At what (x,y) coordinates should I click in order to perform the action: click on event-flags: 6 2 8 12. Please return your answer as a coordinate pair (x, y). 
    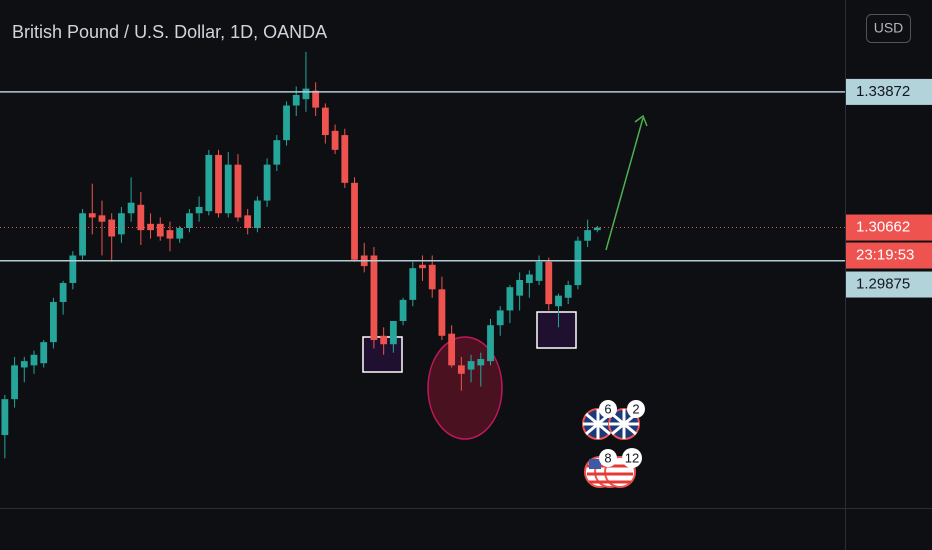
    Looking at the image, I should click on (613, 444).